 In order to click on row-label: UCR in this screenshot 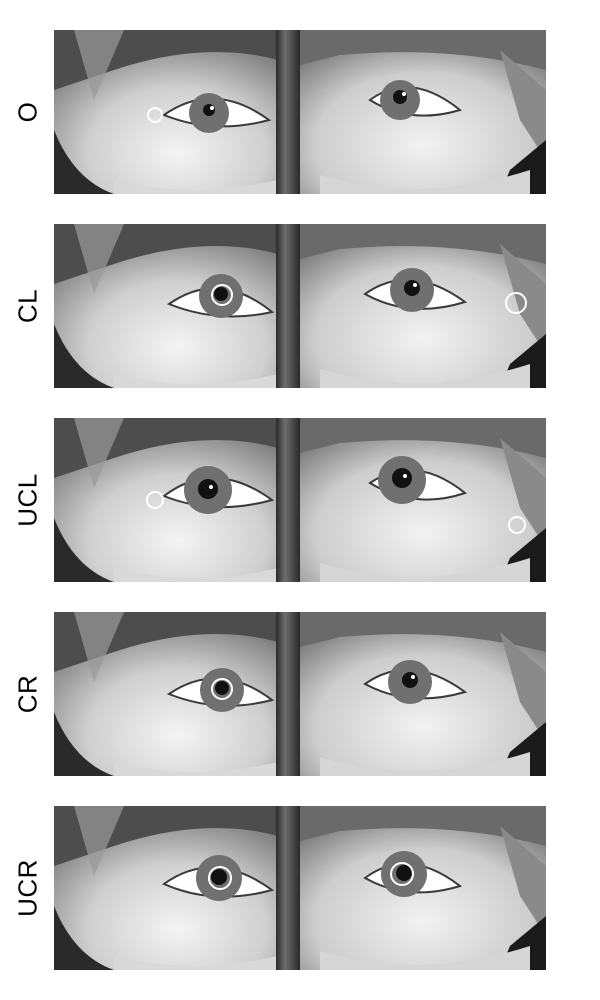, I will do `click(27, 888)`.